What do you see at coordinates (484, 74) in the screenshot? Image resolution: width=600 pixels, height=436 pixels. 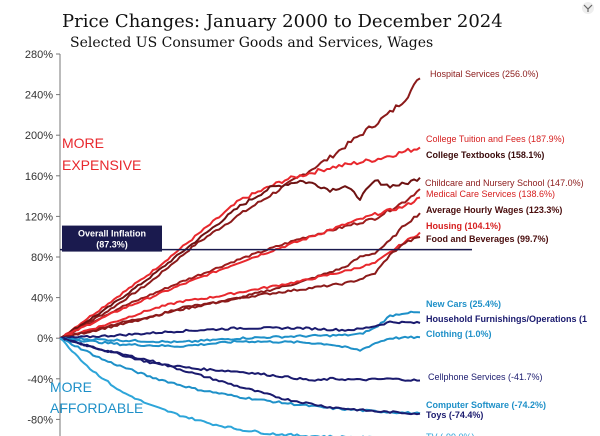 I see `series-label: Hospital Services (256.0%)` at bounding box center [484, 74].